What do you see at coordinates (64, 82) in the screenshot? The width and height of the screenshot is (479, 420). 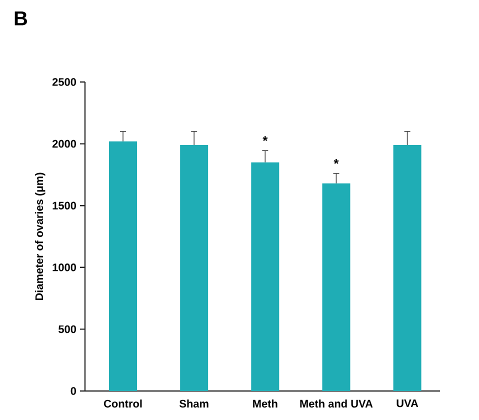 I see `y-tick-label: 2500` at bounding box center [64, 82].